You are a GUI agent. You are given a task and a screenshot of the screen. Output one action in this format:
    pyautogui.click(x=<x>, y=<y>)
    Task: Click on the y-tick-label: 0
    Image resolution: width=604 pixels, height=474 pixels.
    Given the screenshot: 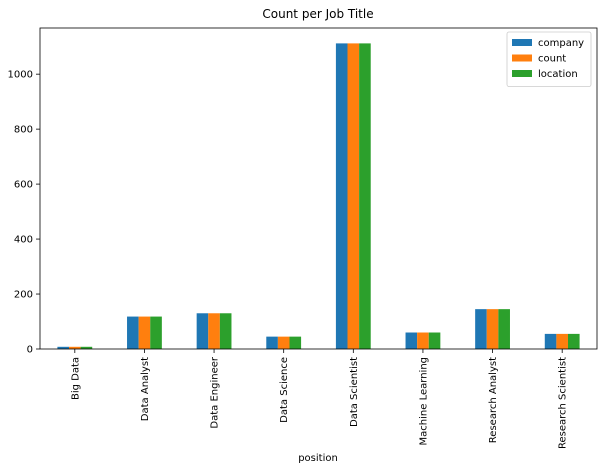 What is the action you would take?
    pyautogui.click(x=30, y=350)
    